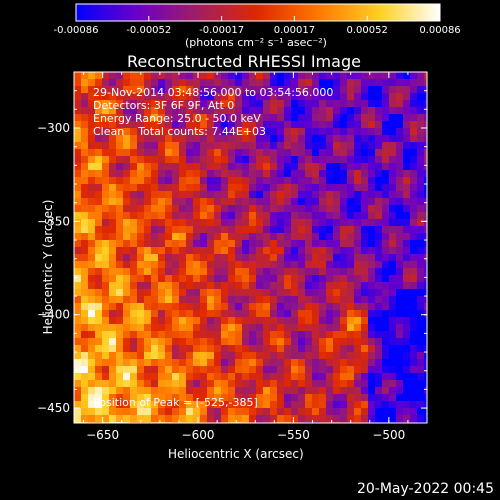 The width and height of the screenshot is (500, 500). What do you see at coordinates (367, 30) in the screenshot?
I see `colorbar-tick-label: 0.00052` at bounding box center [367, 30].